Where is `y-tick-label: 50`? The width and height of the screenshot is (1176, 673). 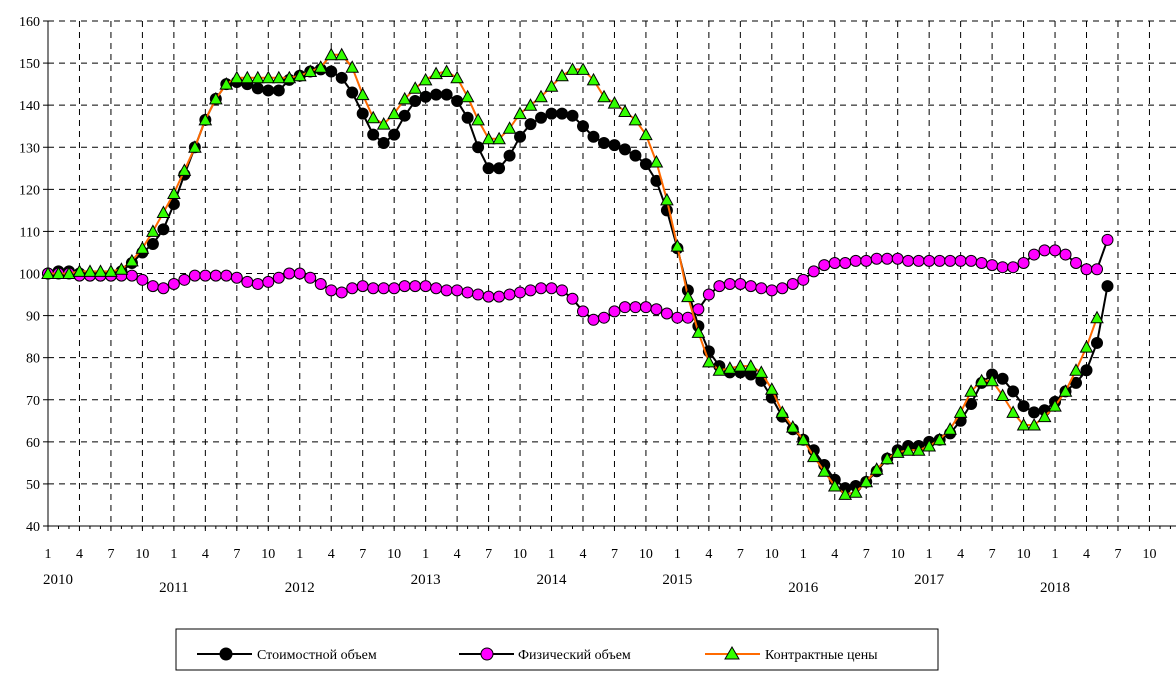 y-tick-label: 50 is located at coordinates (33, 485).